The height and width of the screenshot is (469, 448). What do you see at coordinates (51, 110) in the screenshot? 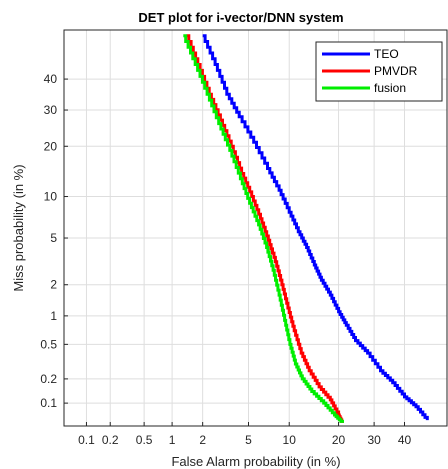
I see `y-tick-label: 30` at bounding box center [51, 110].